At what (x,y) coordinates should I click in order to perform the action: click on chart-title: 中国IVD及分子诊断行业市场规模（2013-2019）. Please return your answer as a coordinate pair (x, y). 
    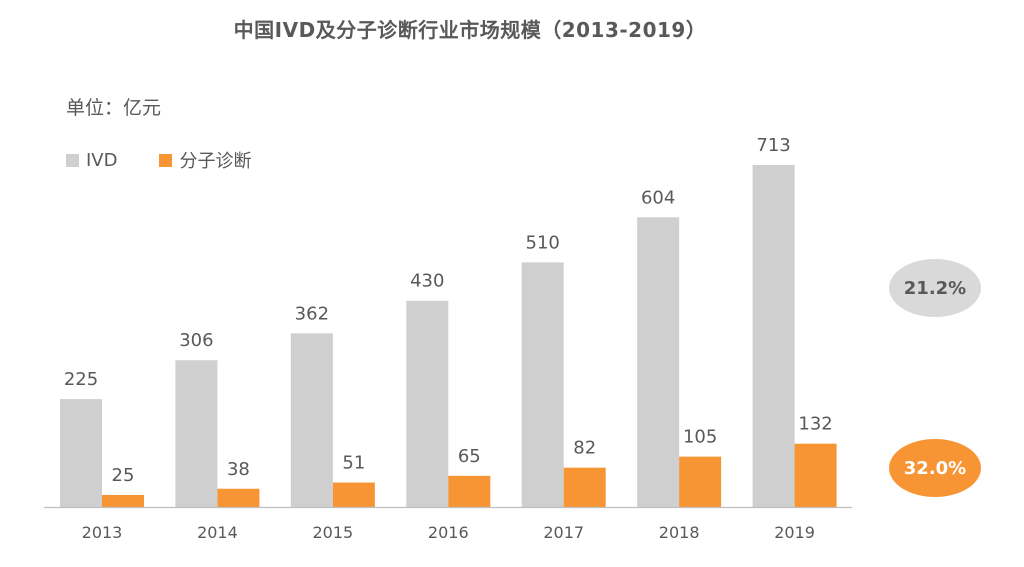
    Looking at the image, I should click on (470, 30).